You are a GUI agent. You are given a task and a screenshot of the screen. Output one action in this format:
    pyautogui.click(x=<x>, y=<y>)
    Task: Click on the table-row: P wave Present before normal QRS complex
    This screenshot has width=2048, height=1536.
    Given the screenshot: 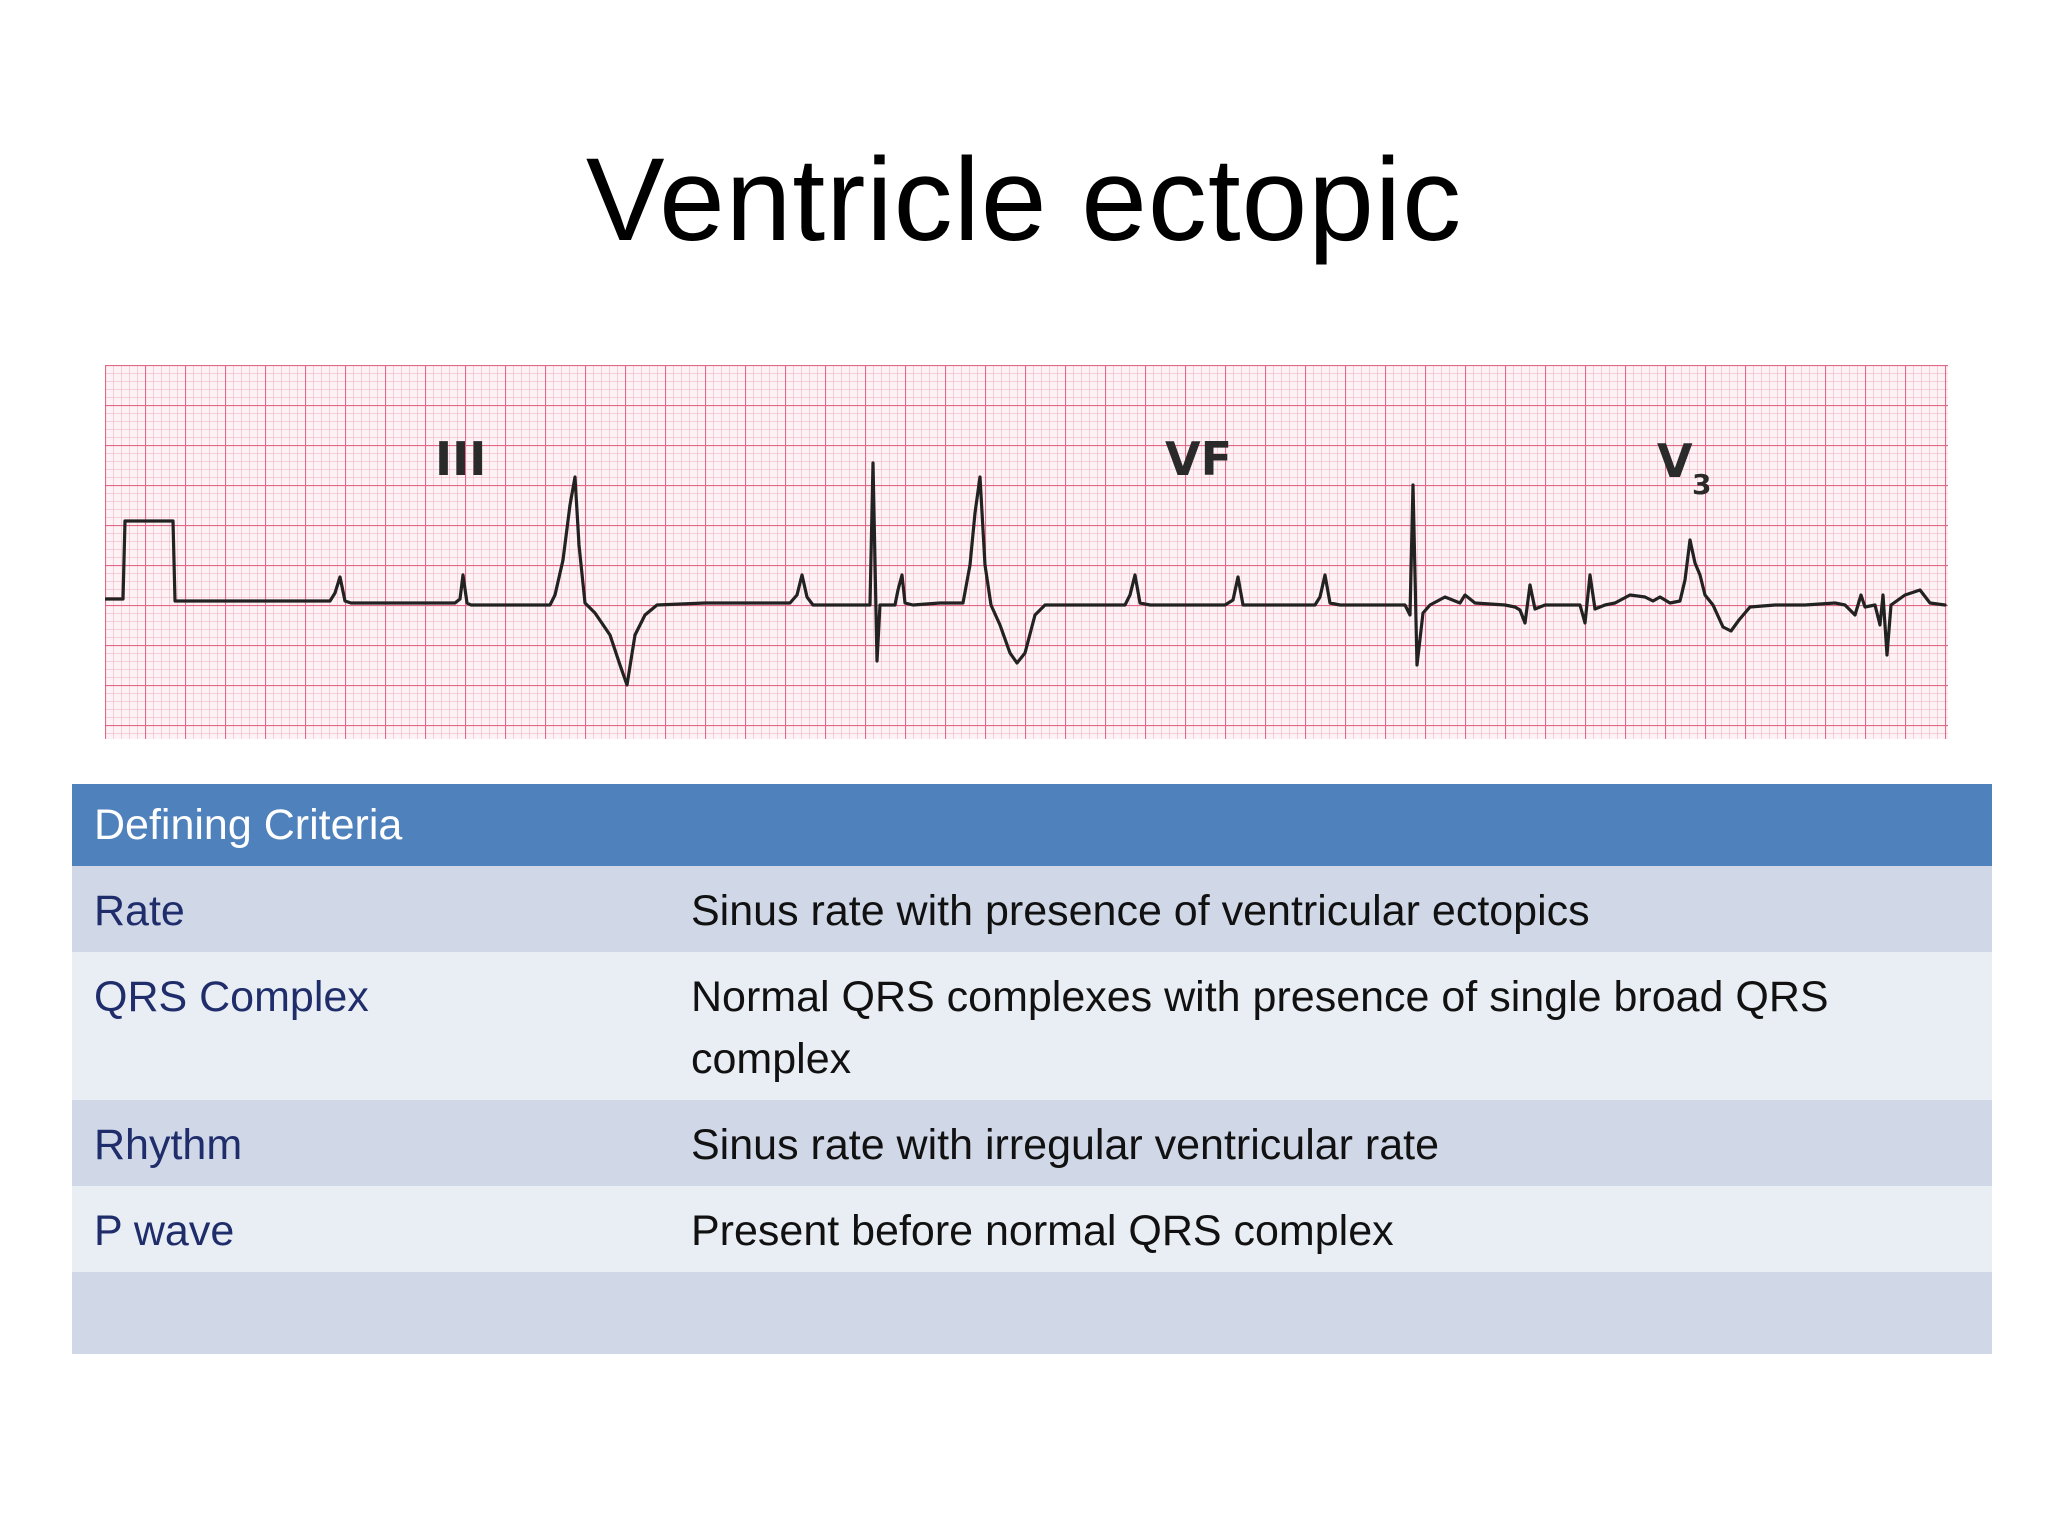 What is the action you would take?
    pyautogui.click(x=1032, y=1229)
    